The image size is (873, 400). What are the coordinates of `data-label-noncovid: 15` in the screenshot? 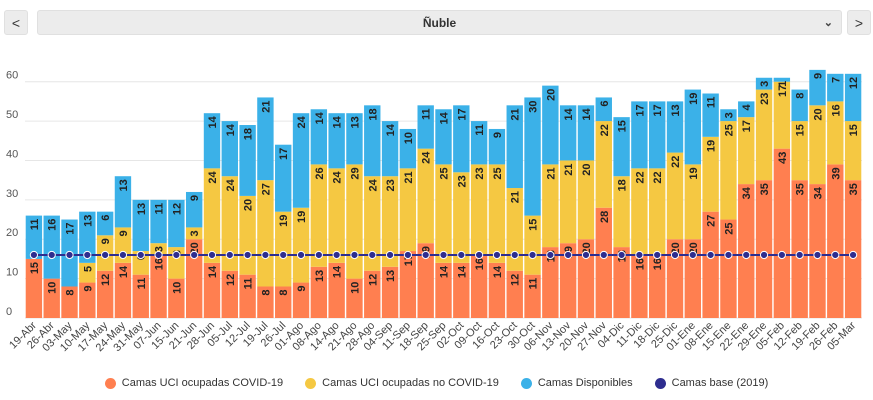 It's located at (801, 130).